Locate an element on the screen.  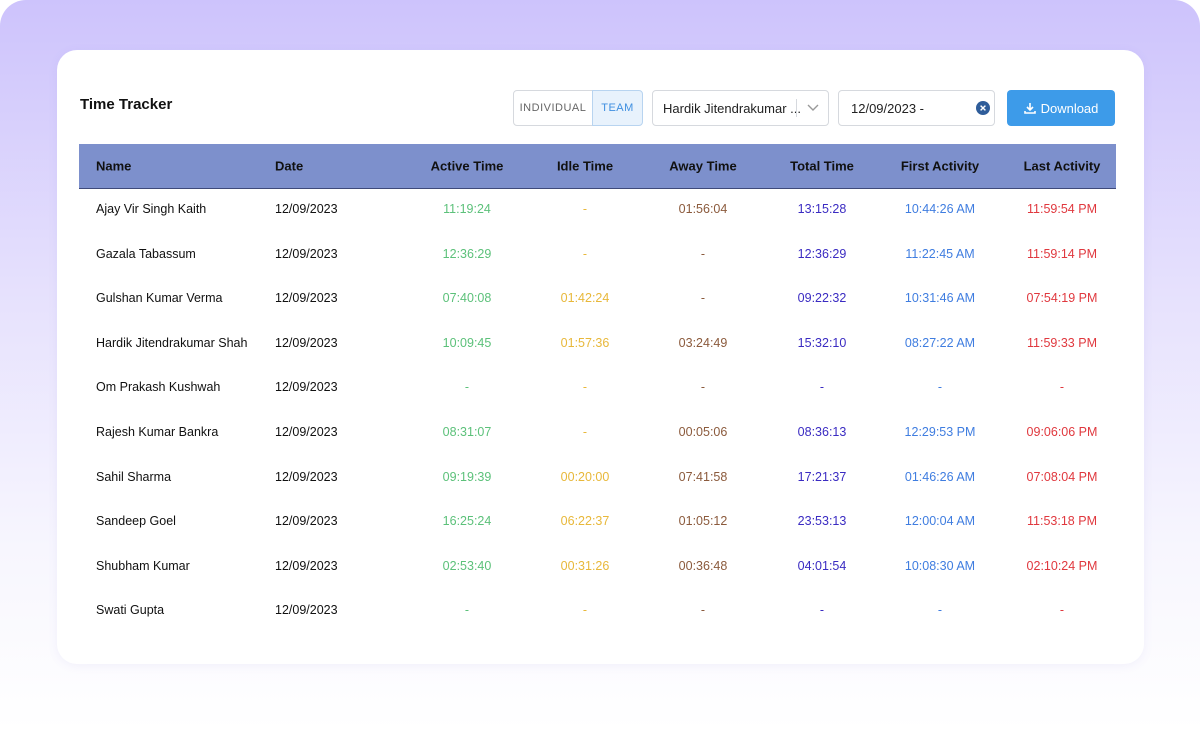
table-cell: 10:44:26 AM is located at coordinates (940, 209).